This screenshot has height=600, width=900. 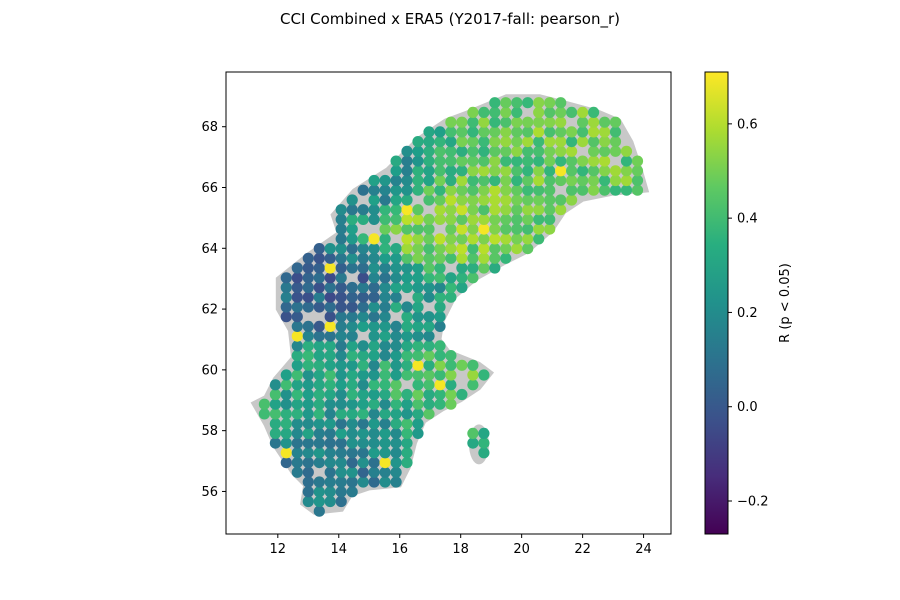 What do you see at coordinates (785, 303) in the screenshot?
I see `colorbar-label: R (p < 0.05)` at bounding box center [785, 303].